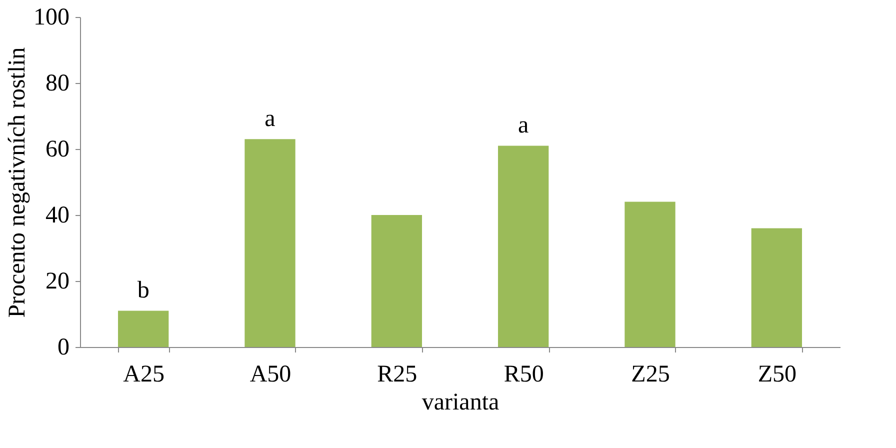 The image size is (896, 448). What do you see at coordinates (64, 347) in the screenshot?
I see `y-tick-label: 0` at bounding box center [64, 347].